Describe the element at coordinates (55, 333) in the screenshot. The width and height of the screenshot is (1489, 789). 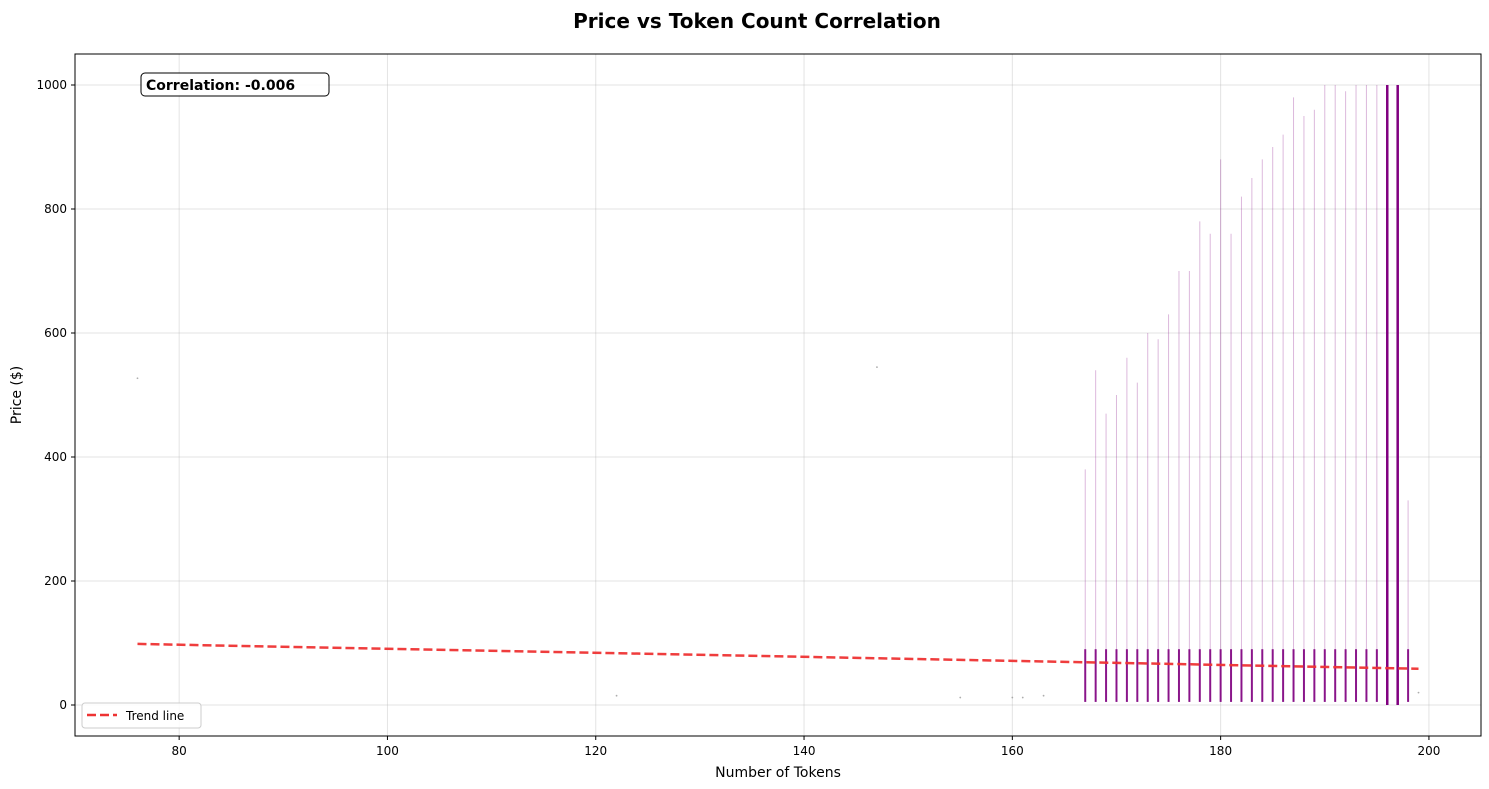
I see `y-tick-label: 600` at that location.